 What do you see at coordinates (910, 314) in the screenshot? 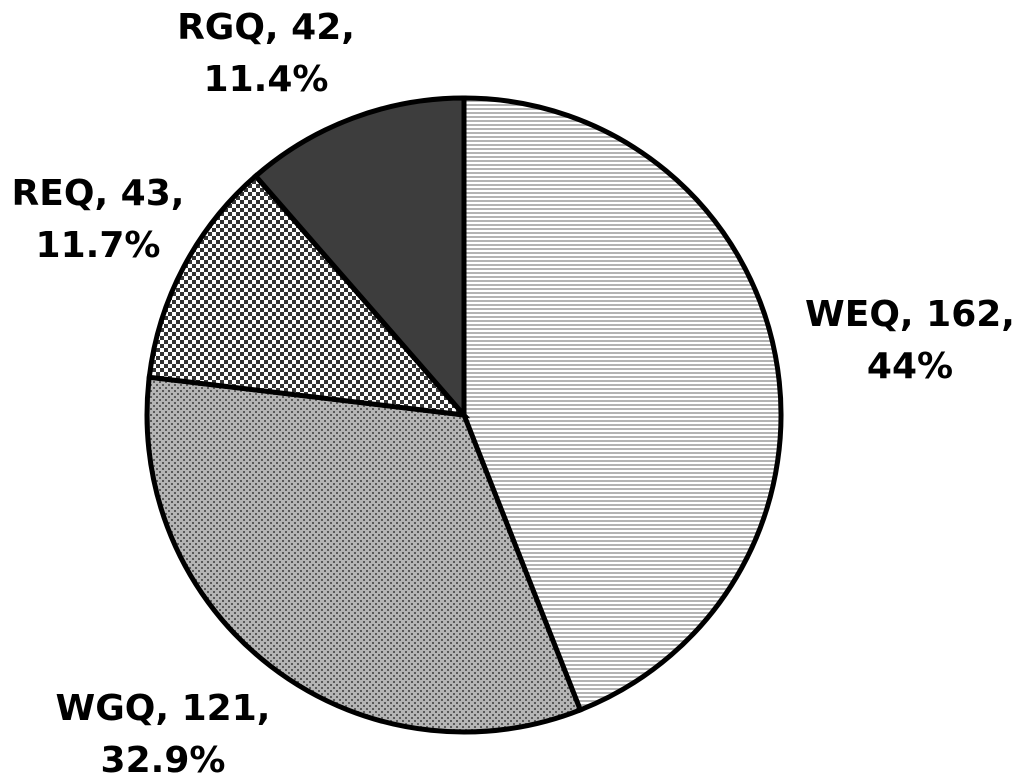
I see `slice-label-weq-line1: WEQ, 162,` at bounding box center [910, 314].